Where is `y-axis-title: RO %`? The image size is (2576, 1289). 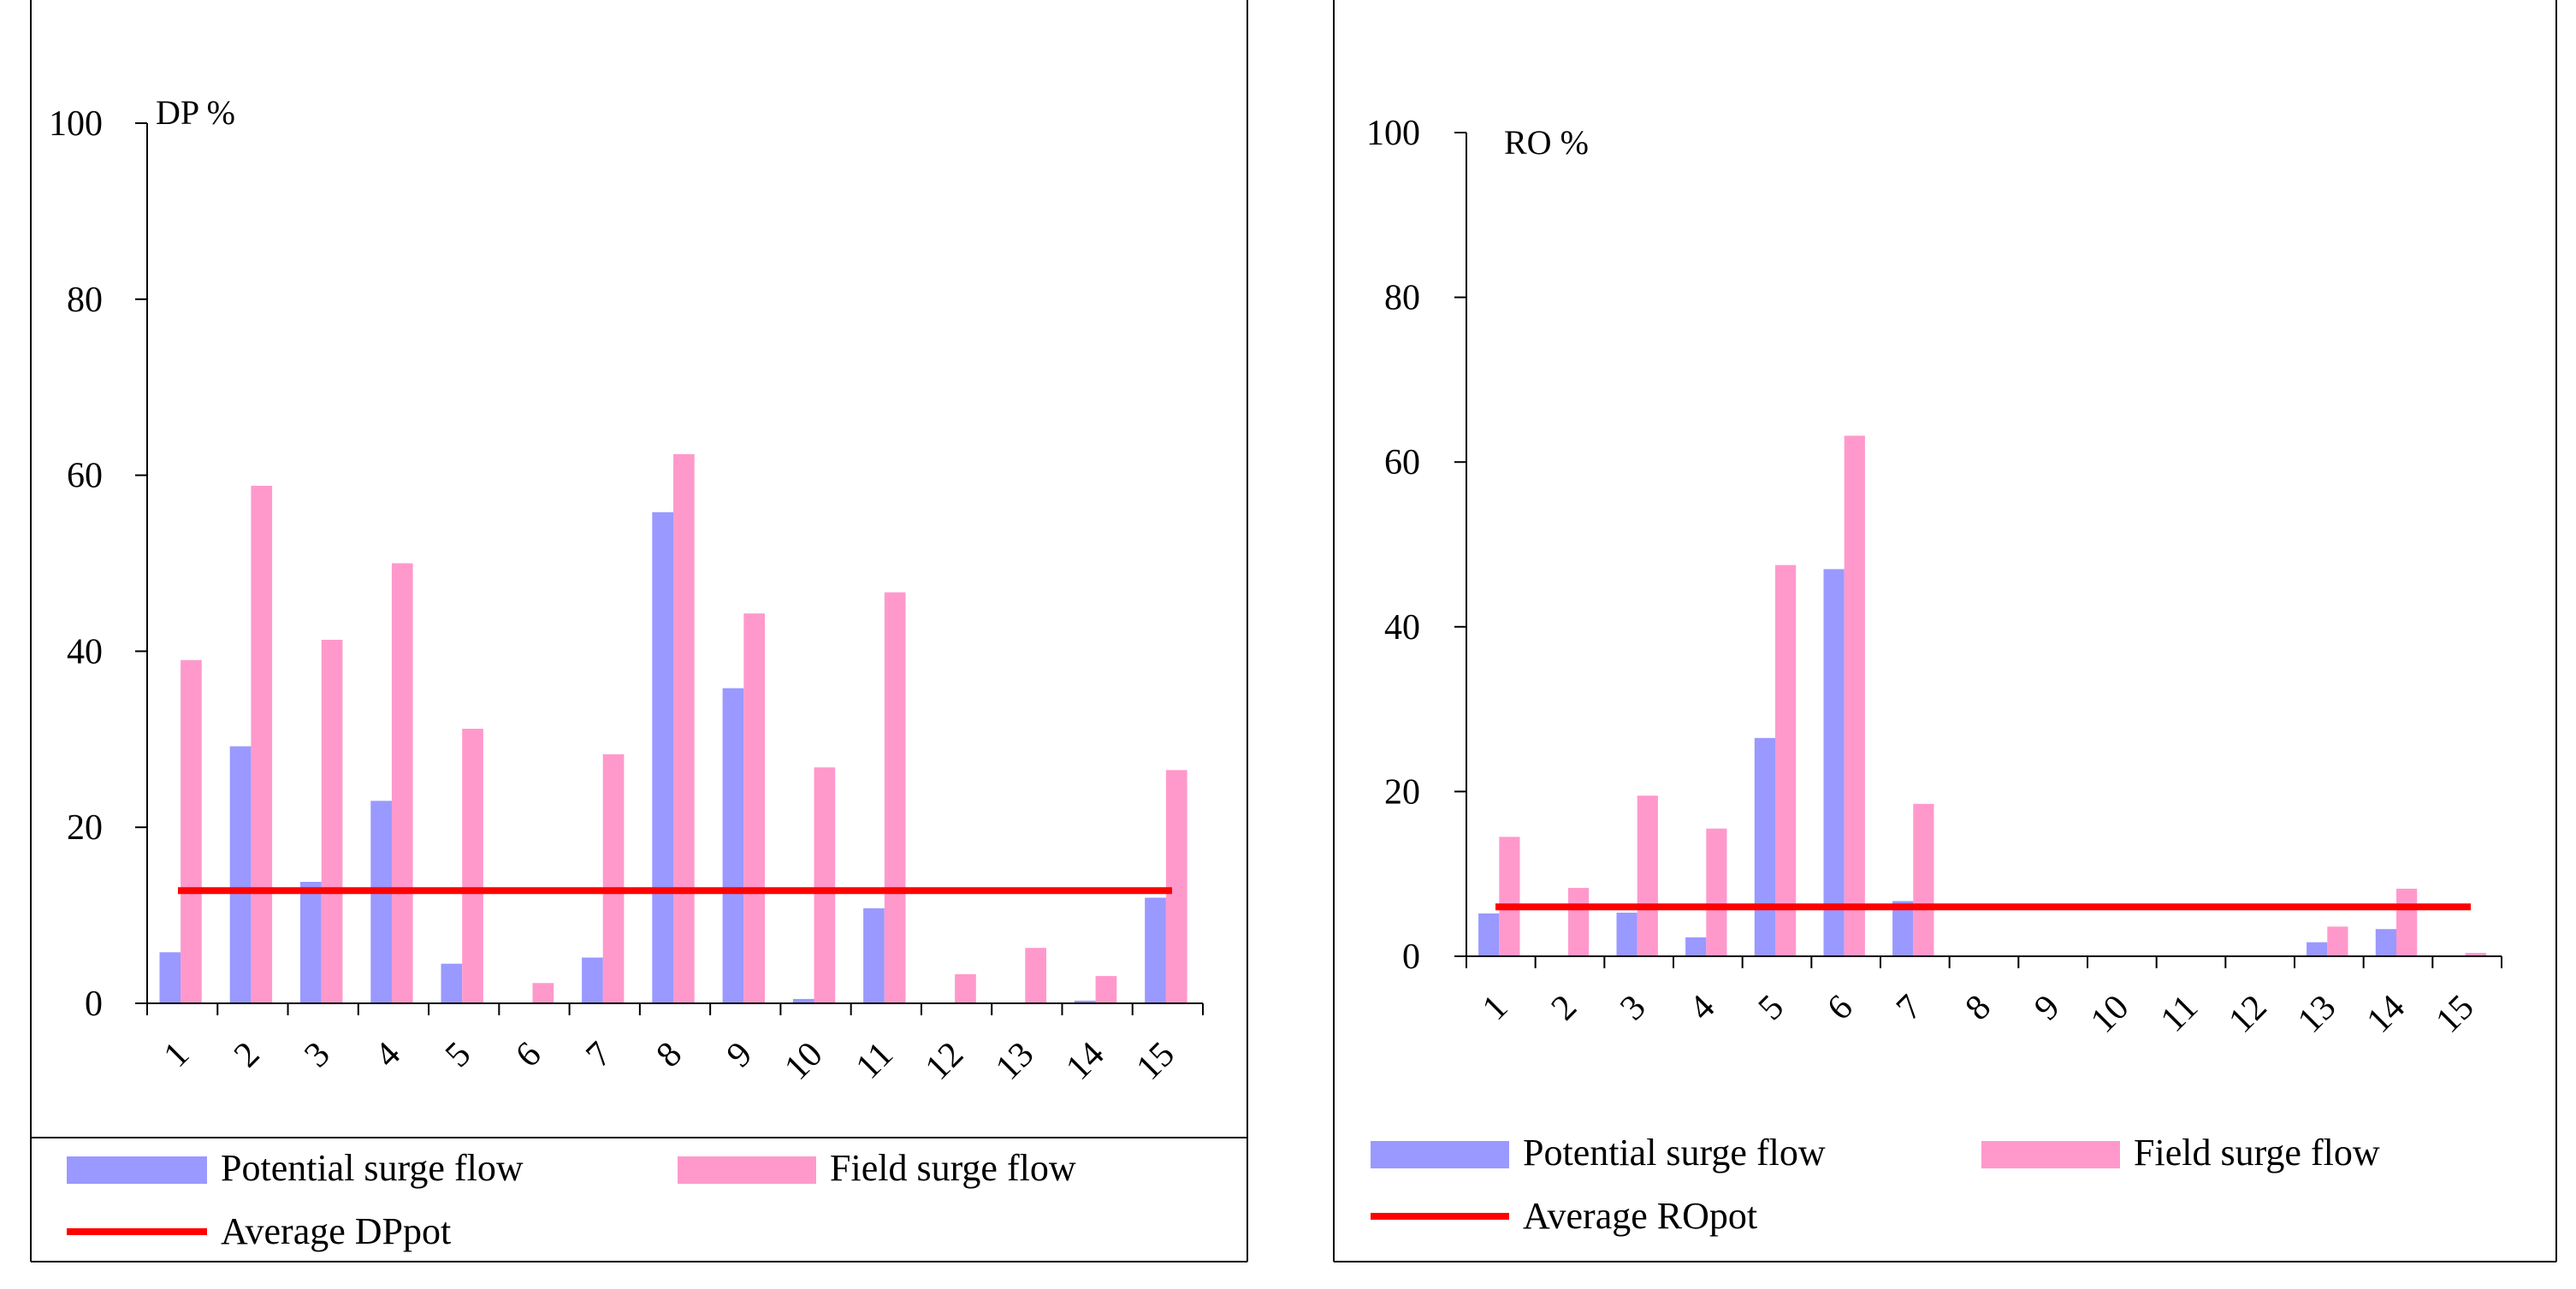 y-axis-title: RO % is located at coordinates (1546, 142).